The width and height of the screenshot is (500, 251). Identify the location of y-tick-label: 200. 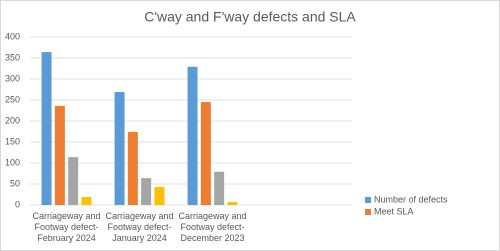
(12, 120).